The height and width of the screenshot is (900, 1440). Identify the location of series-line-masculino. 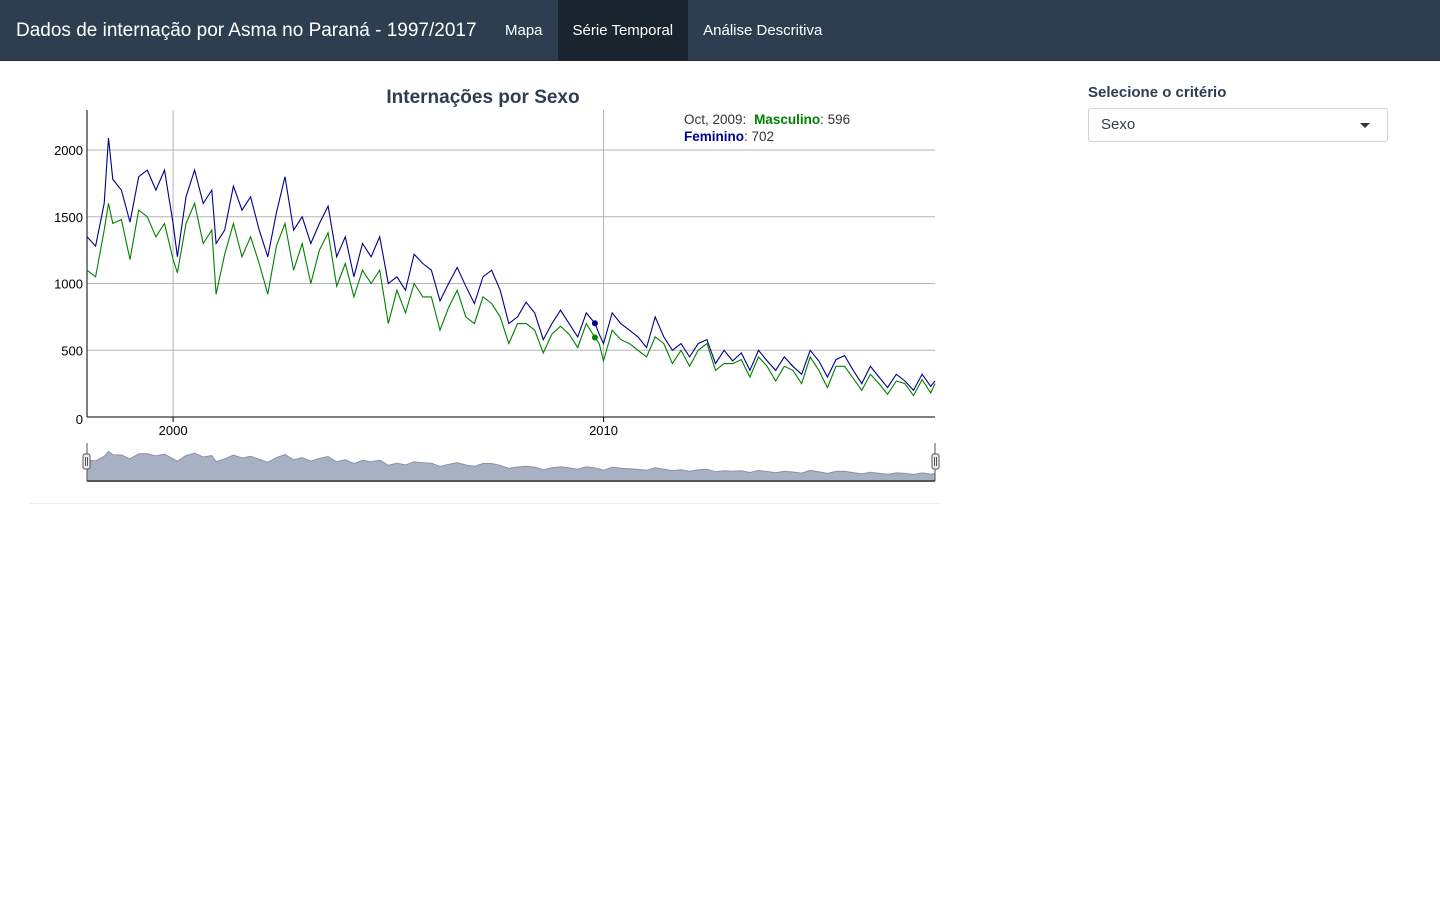
(511, 299).